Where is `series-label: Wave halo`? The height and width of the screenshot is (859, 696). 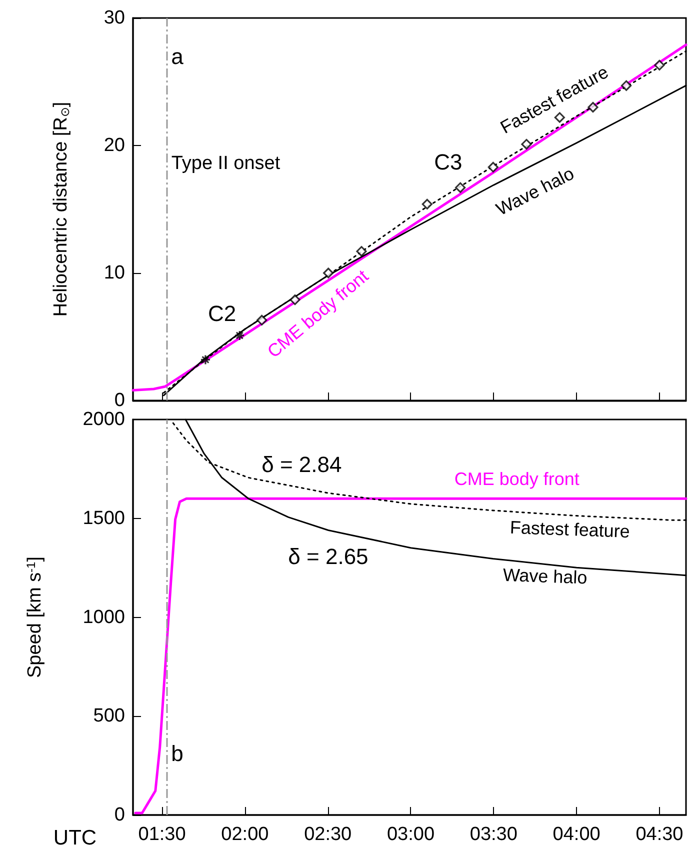 series-label: Wave halo is located at coordinates (545, 576).